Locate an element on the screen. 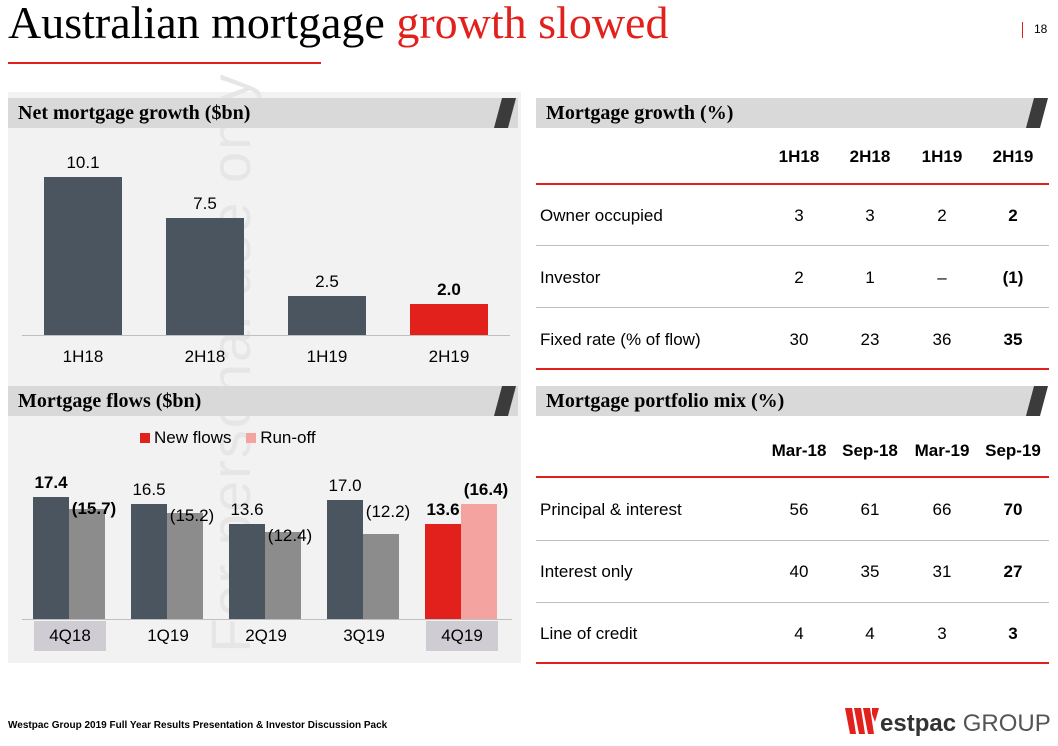 This screenshot has width=1058, height=746. growth-col-header: 1H18 is located at coordinates (799, 156).